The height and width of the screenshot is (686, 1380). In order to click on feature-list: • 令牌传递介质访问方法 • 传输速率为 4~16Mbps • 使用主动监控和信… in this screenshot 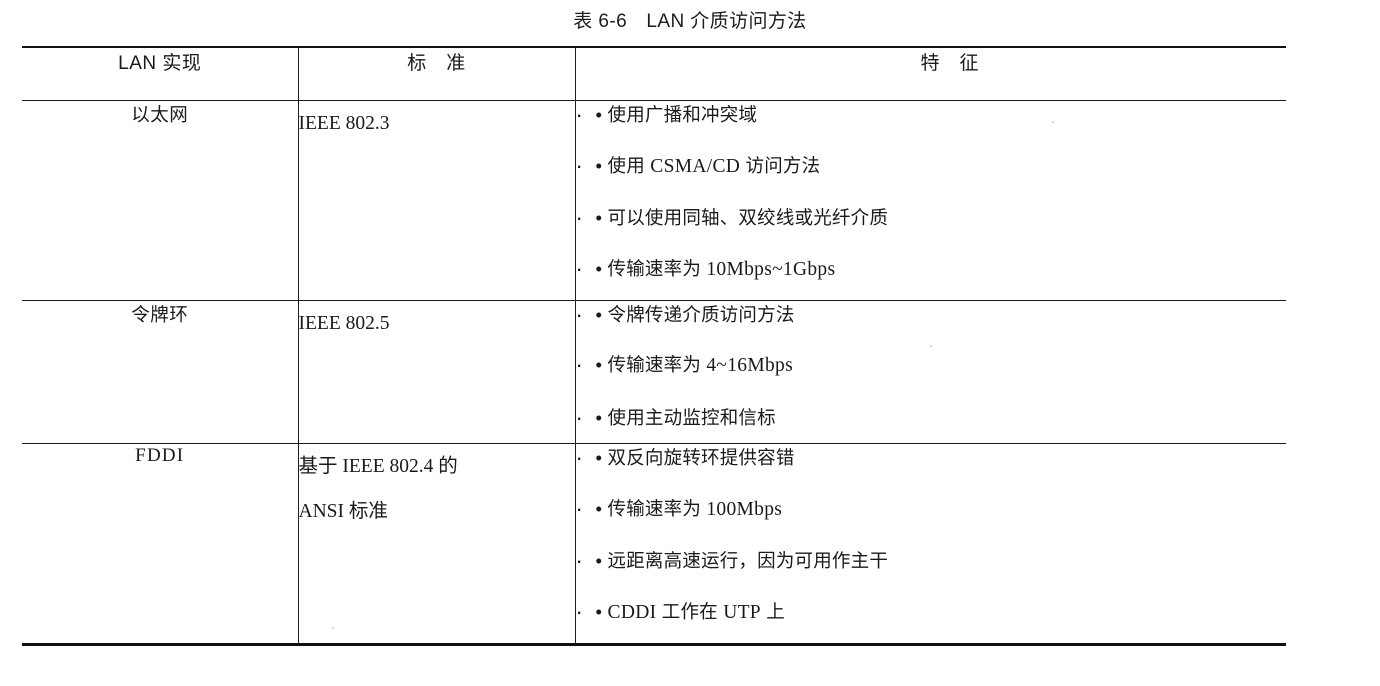, I will do `click(931, 366)`.